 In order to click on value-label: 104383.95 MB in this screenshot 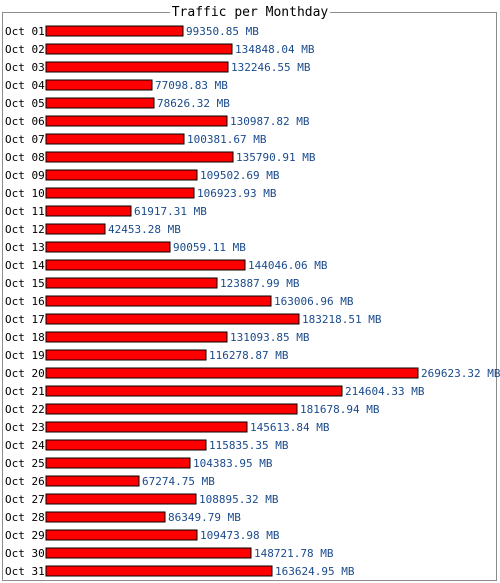, I will do `click(233, 463)`.